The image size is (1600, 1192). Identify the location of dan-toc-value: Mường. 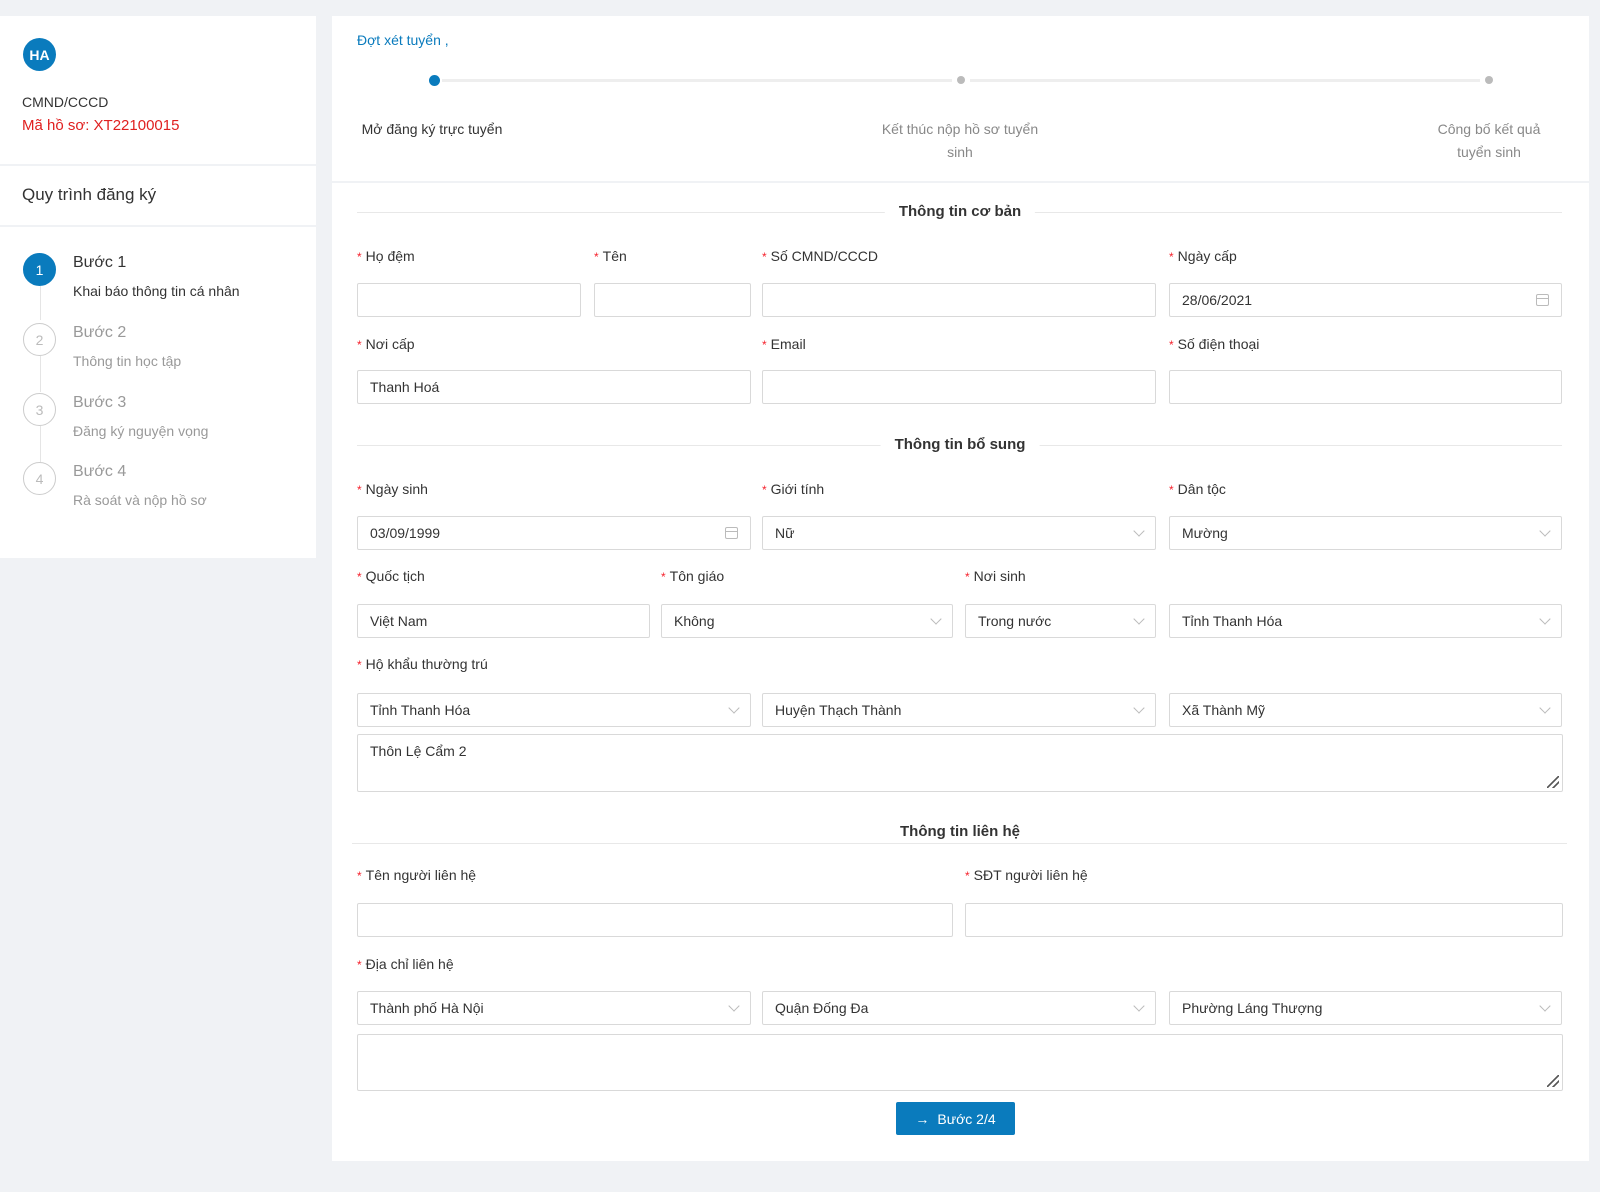
(1205, 533).